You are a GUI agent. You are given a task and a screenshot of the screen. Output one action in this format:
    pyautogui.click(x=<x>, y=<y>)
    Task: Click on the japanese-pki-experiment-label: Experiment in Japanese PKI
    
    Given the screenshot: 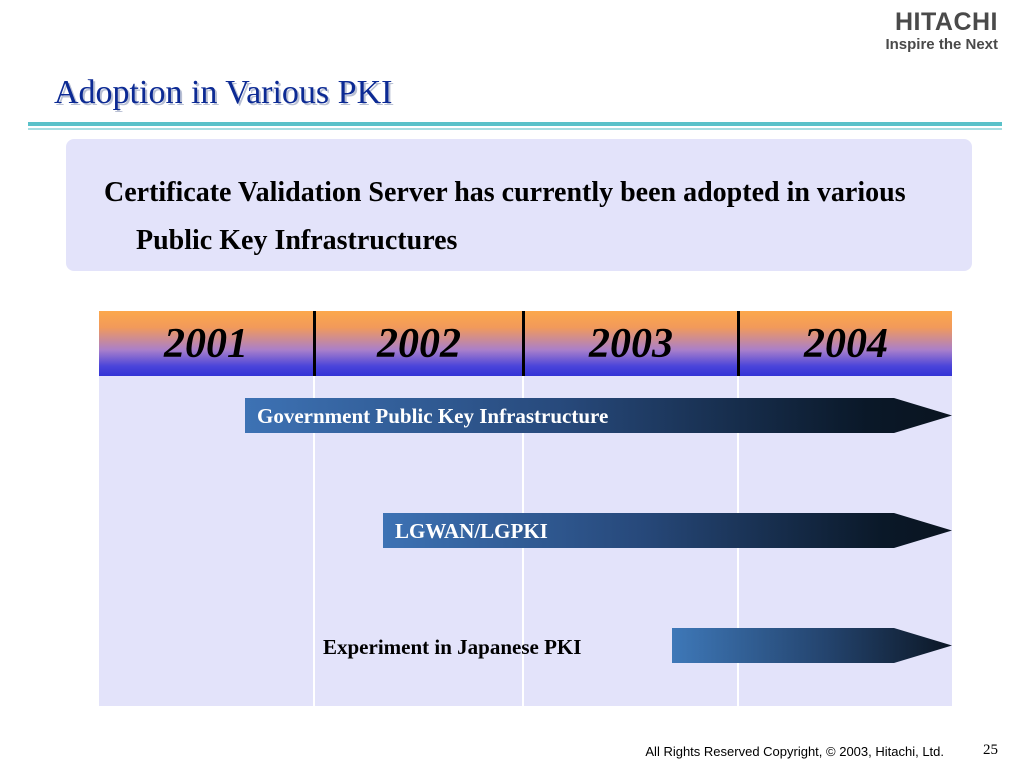 What is the action you would take?
    pyautogui.click(x=452, y=647)
    